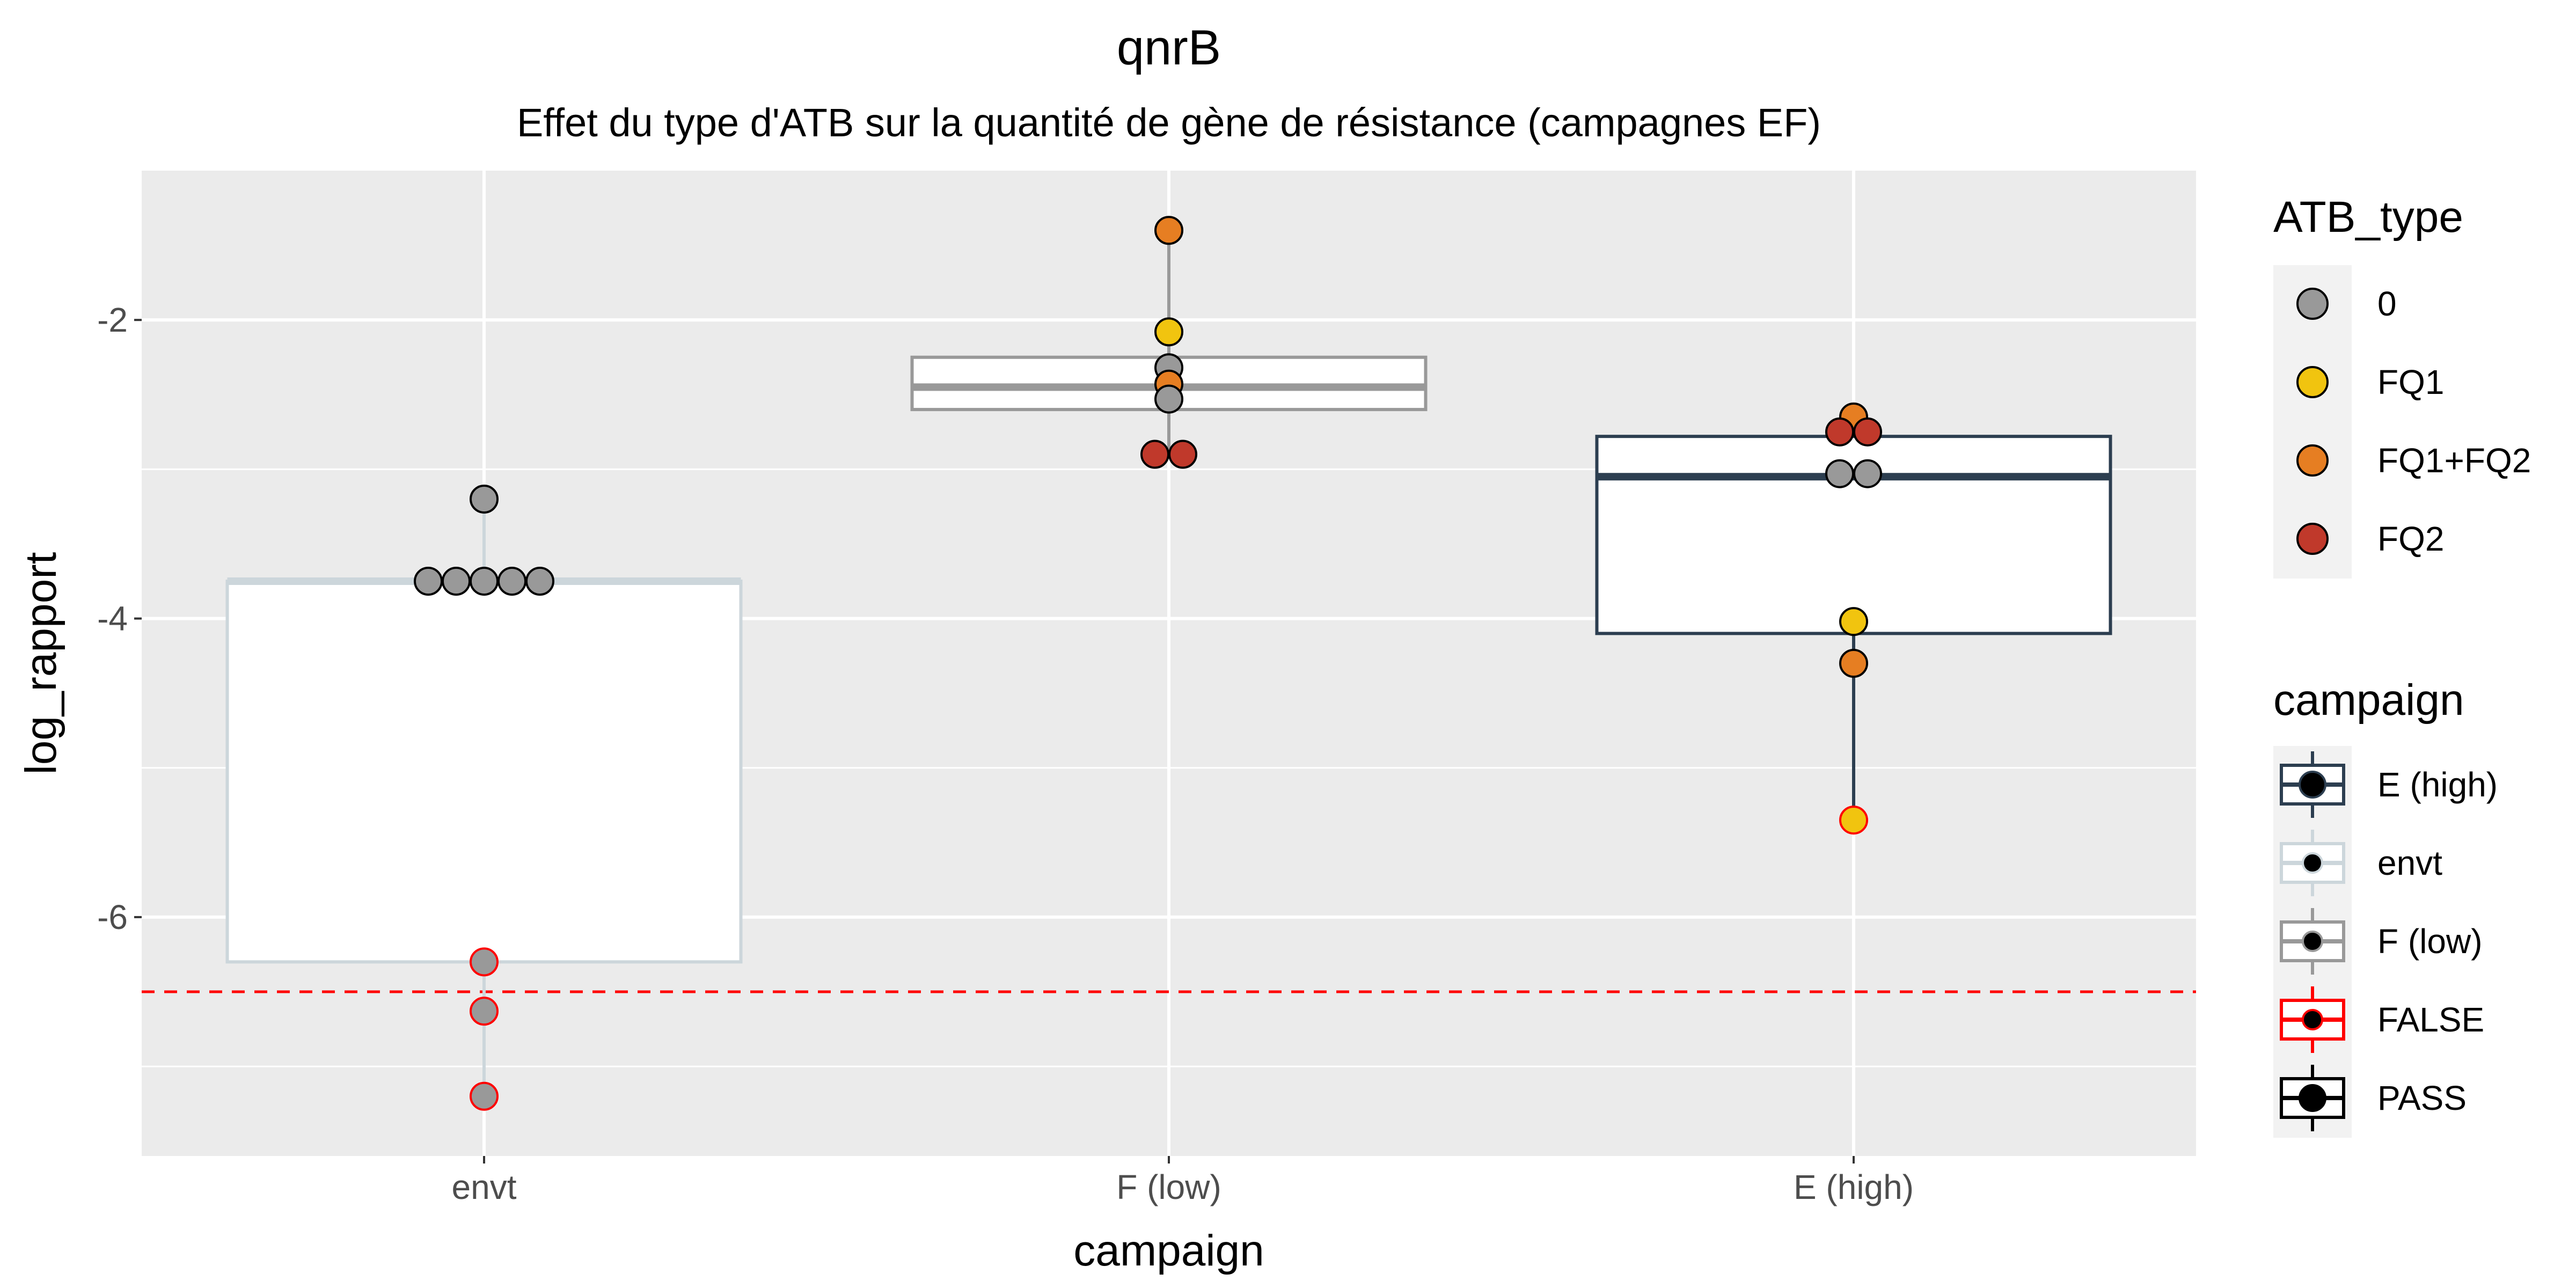 The height and width of the screenshot is (1288, 2576). What do you see at coordinates (2410, 382) in the screenshot?
I see `legend-atb-label: FQ1` at bounding box center [2410, 382].